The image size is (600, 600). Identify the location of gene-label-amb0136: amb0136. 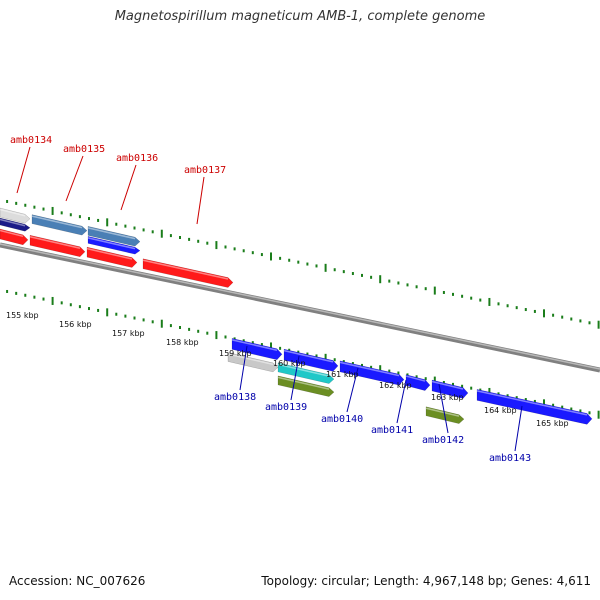
(137, 158).